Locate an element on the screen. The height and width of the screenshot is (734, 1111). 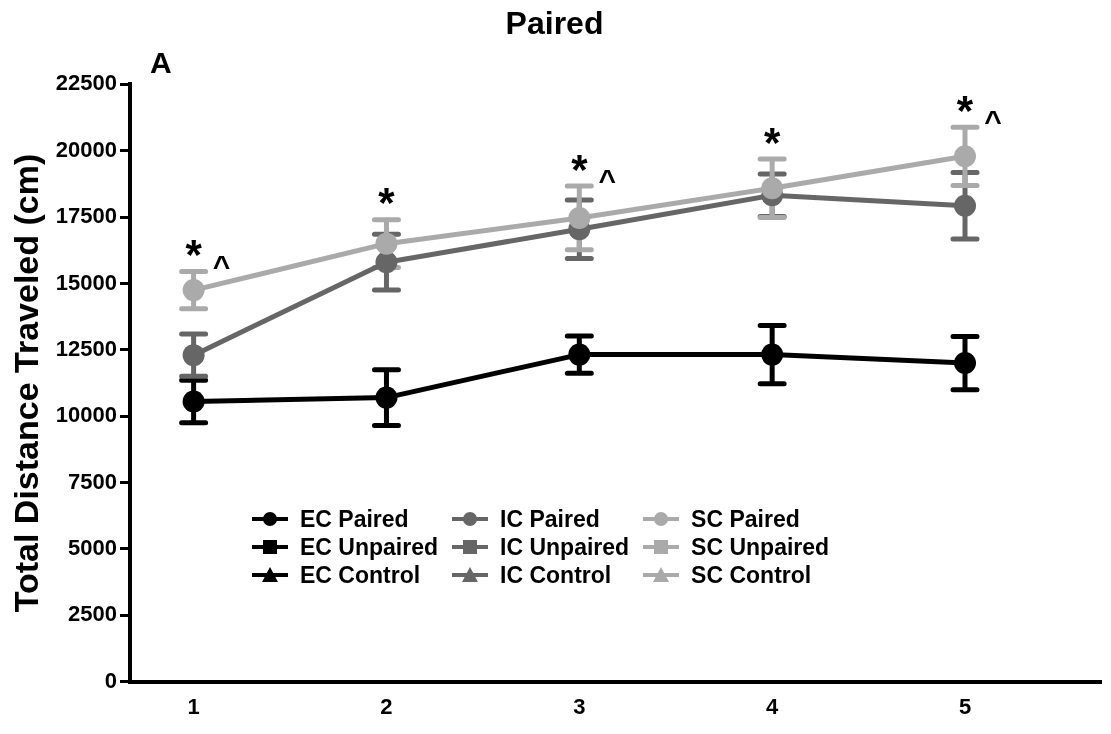
legend-label: SC Paired is located at coordinates (745, 519).